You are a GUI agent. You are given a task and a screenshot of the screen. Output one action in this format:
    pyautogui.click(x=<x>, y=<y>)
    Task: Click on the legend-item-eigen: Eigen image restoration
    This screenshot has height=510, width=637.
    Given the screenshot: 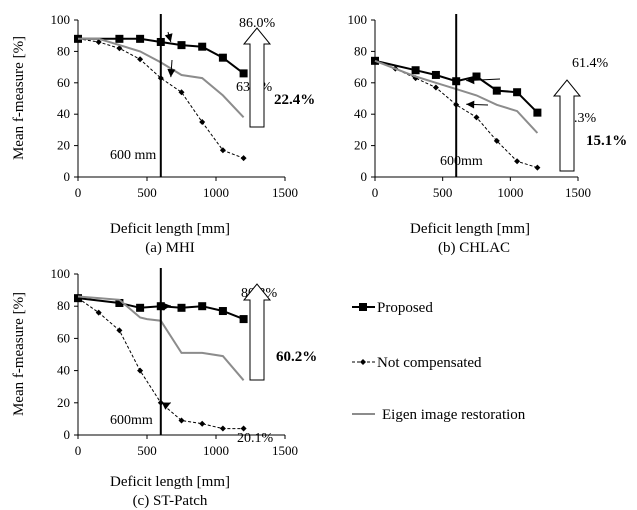 What is the action you would take?
    pyautogui.click(x=439, y=415)
    